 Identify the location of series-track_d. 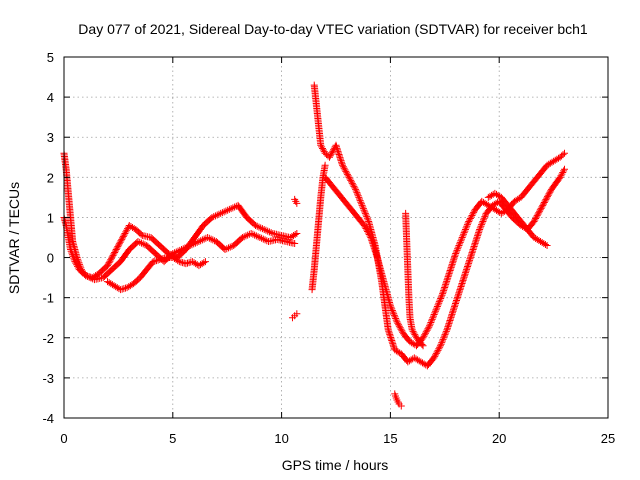
(294, 316).